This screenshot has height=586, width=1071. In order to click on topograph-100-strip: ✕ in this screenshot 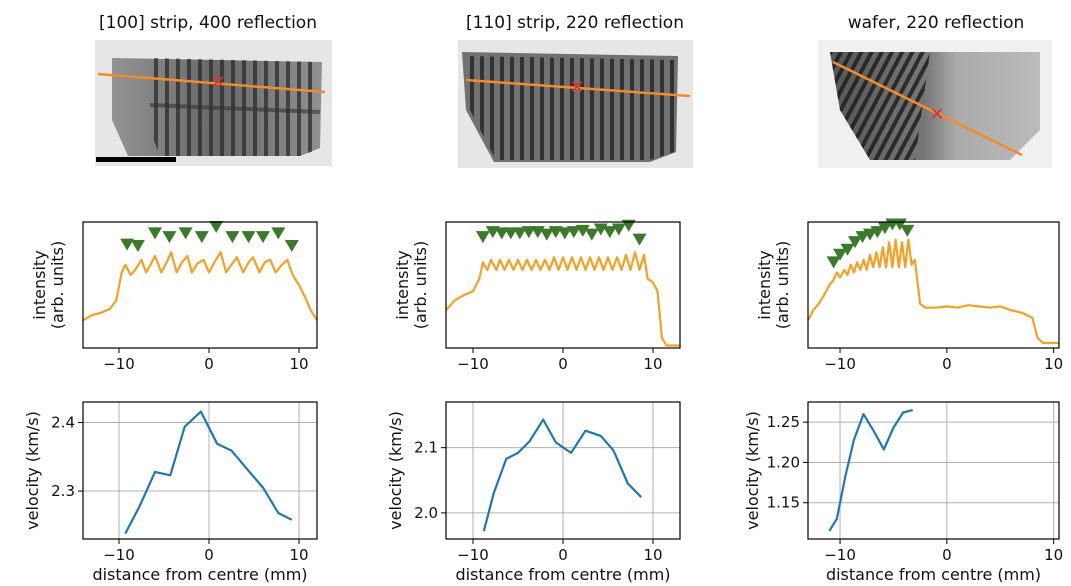, I will do `click(213, 103)`.